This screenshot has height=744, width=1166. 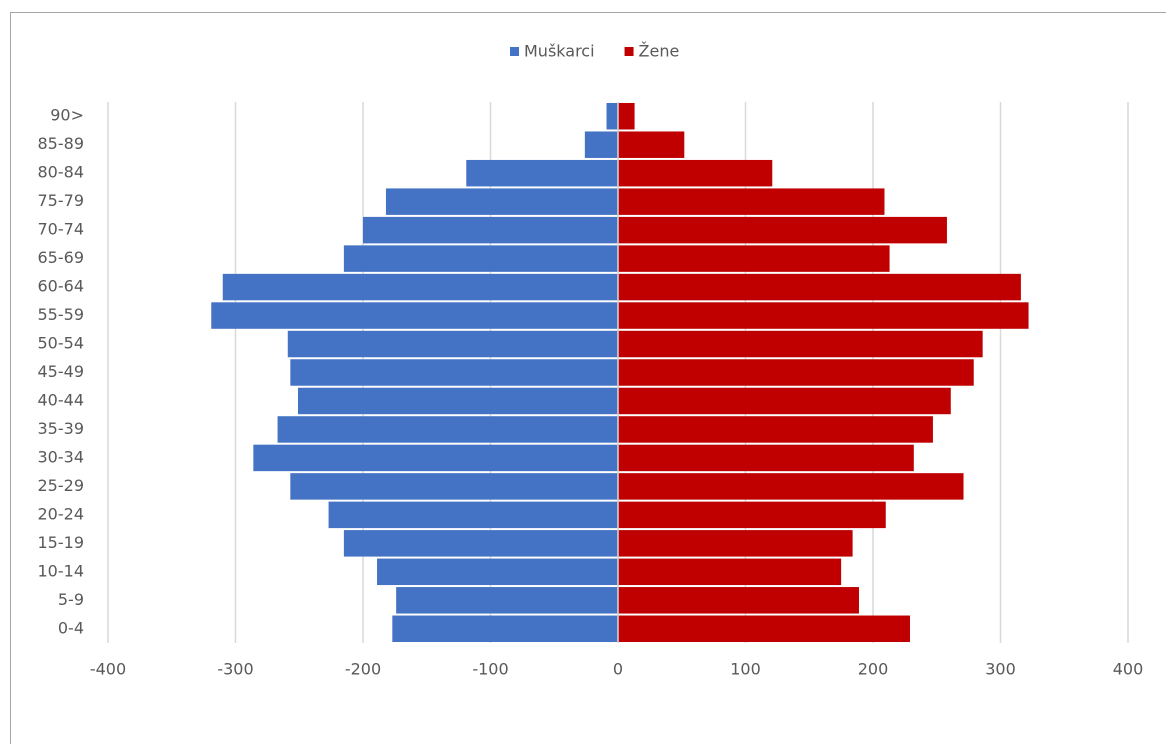 I want to click on y-tick-label: 35-39, so click(x=61, y=428).